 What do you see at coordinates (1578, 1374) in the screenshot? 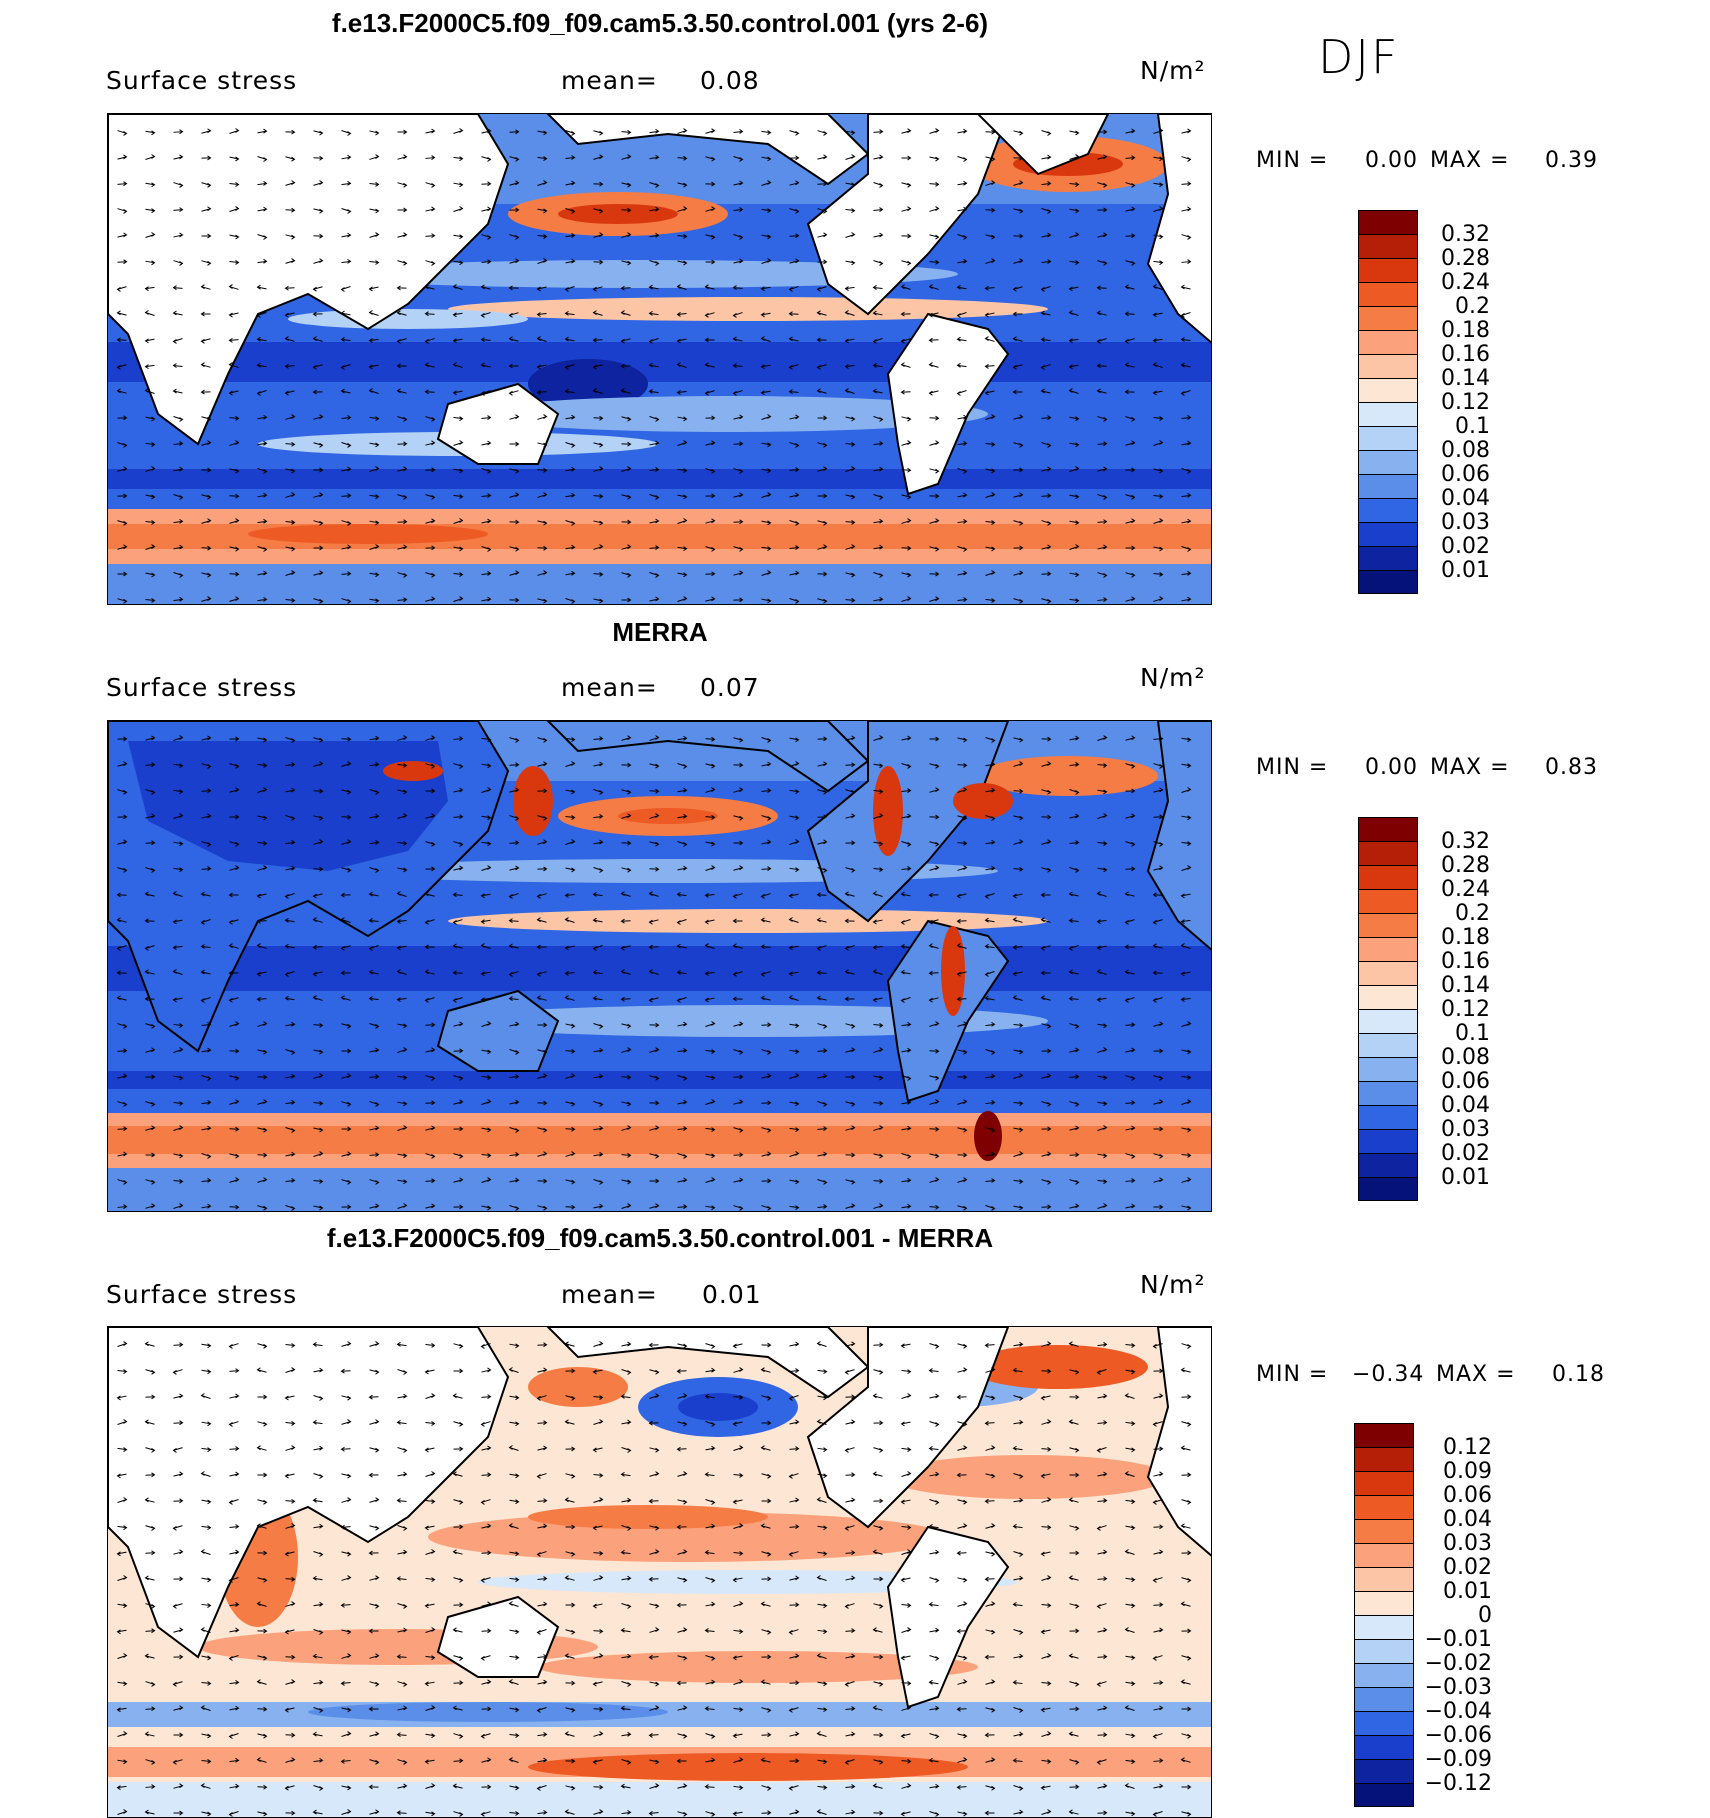
I see `panel-3-max-value: 0.18` at bounding box center [1578, 1374].